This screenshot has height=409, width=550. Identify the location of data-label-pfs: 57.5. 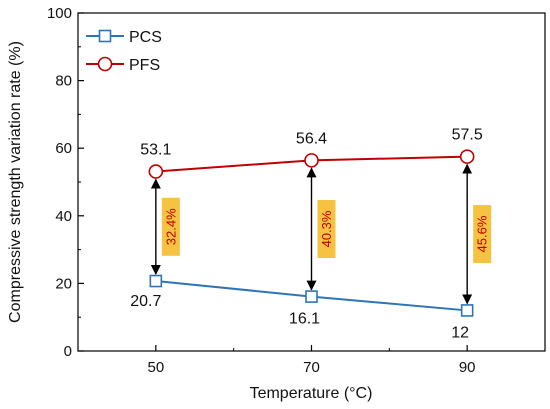
(467, 135).